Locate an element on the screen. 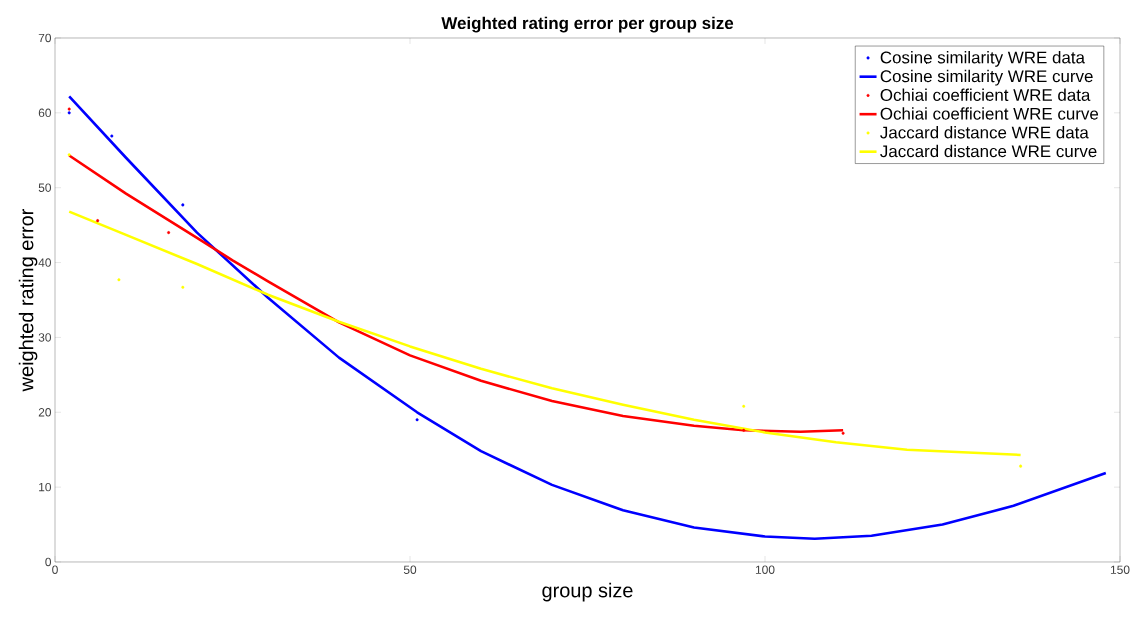  x-tick-label: 150 is located at coordinates (1120, 569).